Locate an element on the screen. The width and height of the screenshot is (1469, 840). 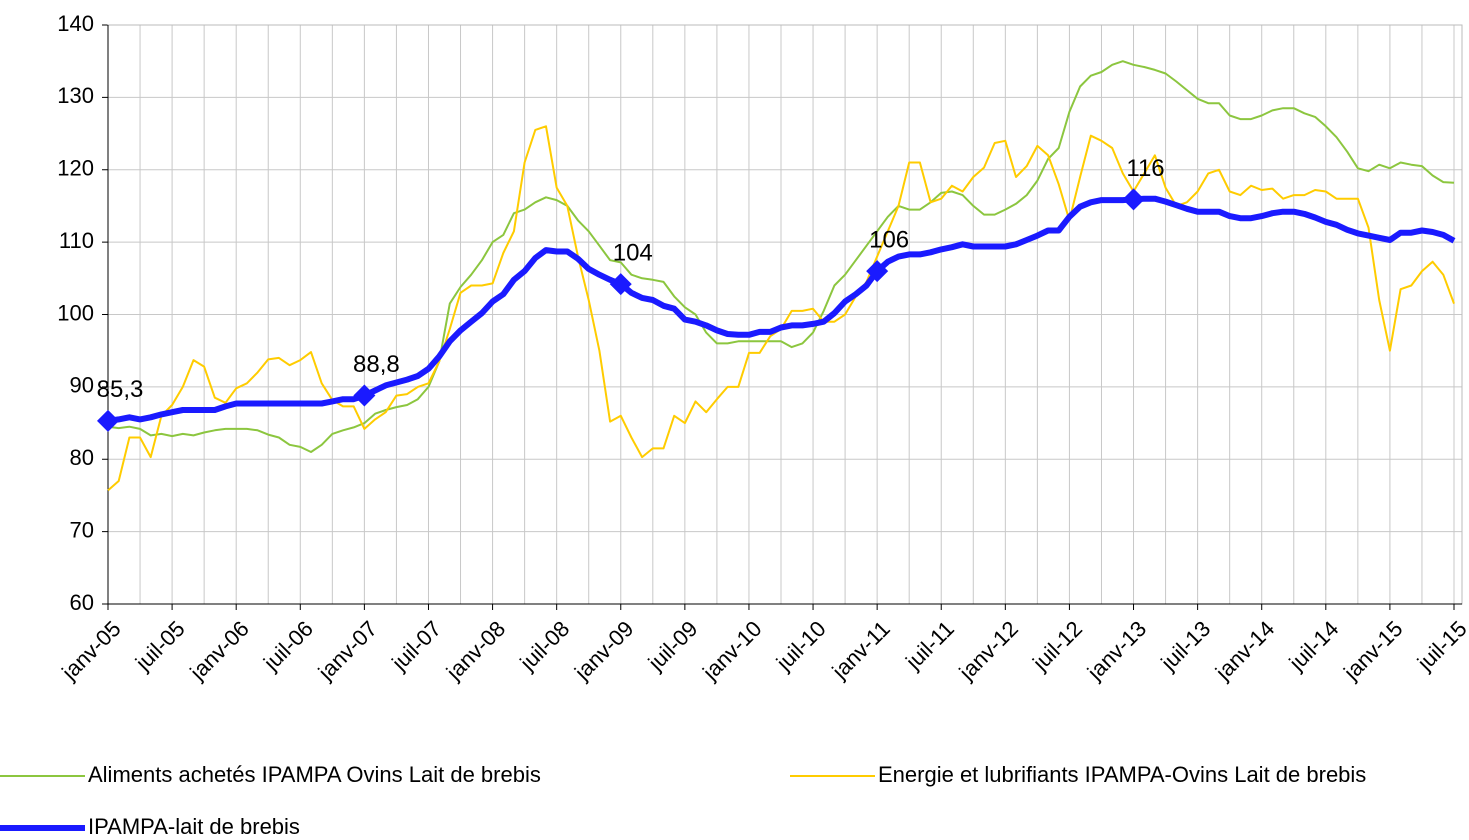
y-tick-label: 100 is located at coordinates (75, 312).